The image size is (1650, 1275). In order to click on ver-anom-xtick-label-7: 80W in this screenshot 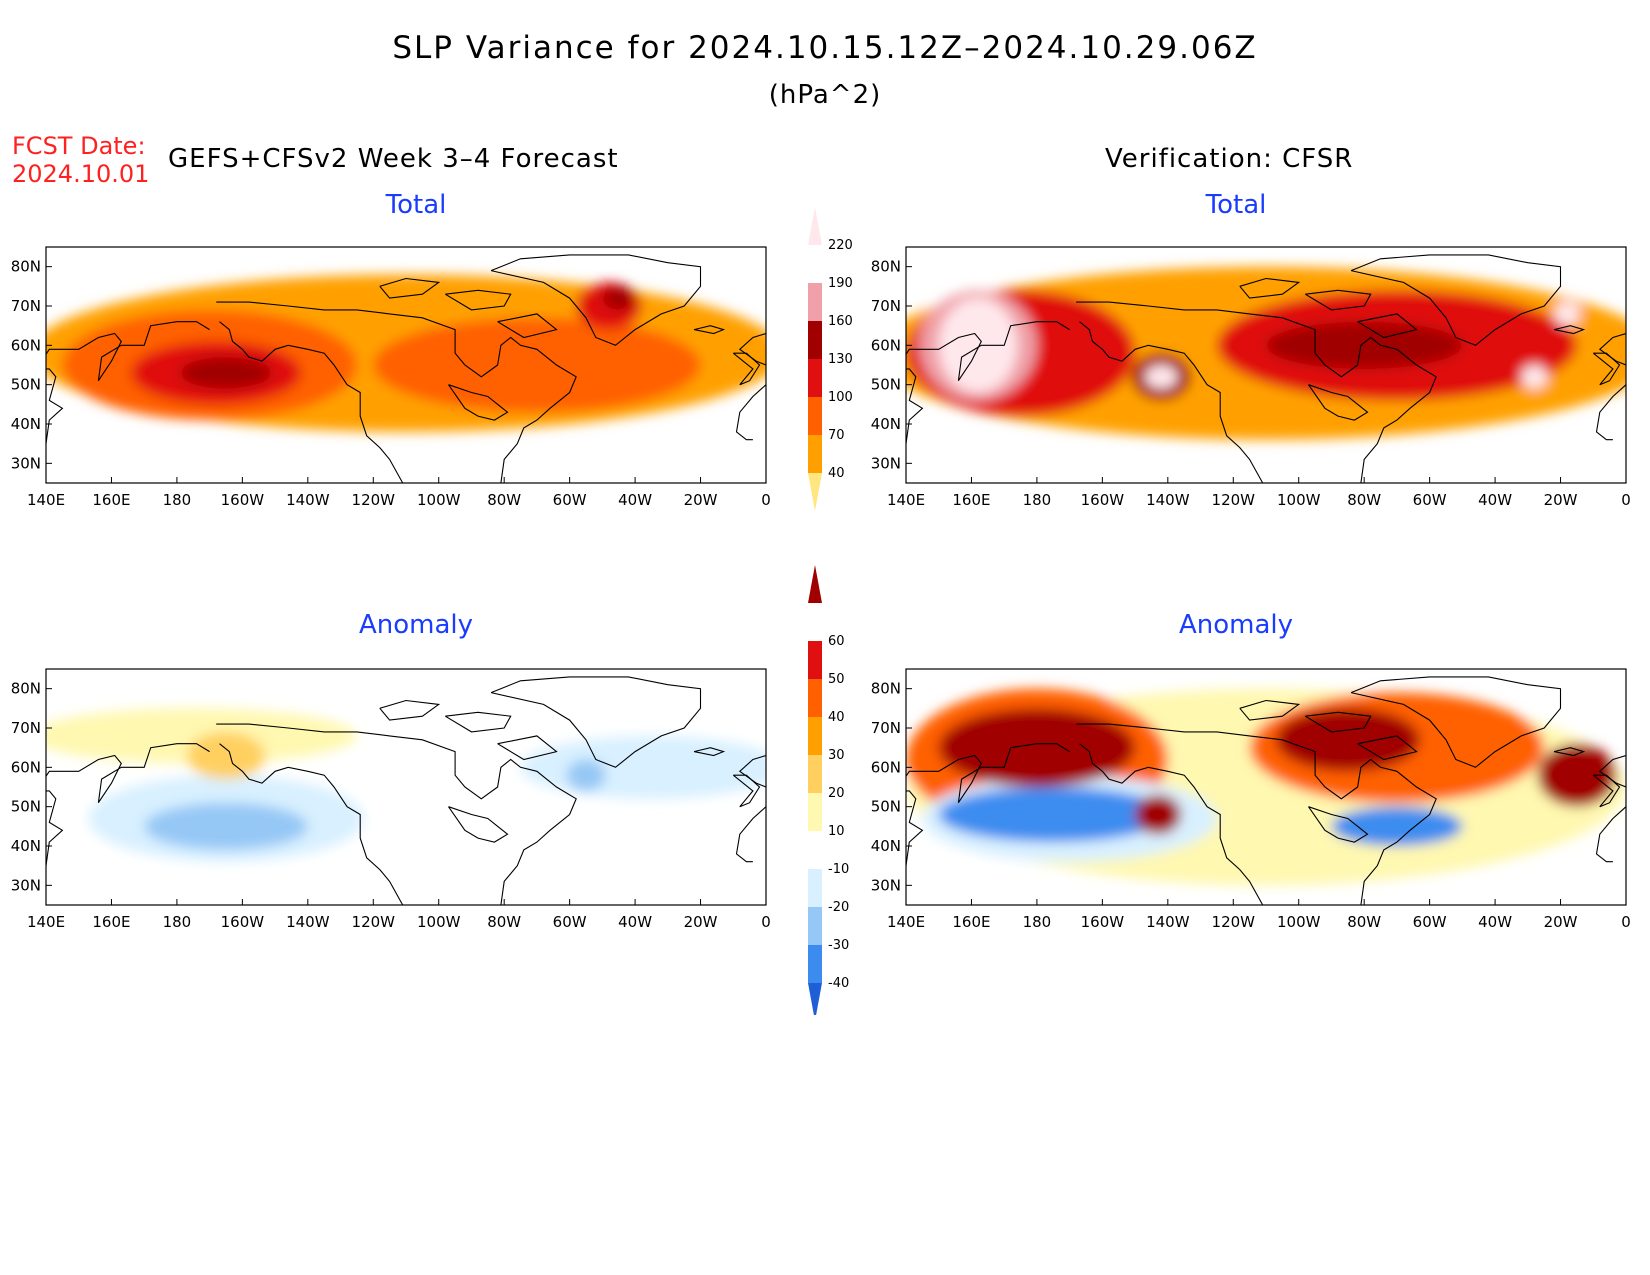, I will do `click(1364, 922)`.